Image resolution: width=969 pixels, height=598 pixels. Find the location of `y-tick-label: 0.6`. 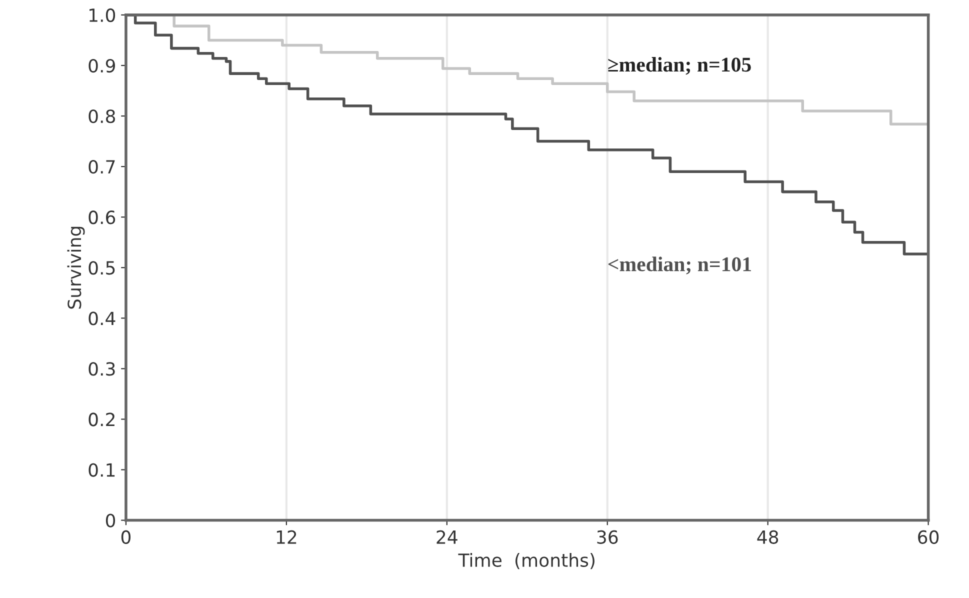

y-tick-label: 0.6 is located at coordinates (102, 217).